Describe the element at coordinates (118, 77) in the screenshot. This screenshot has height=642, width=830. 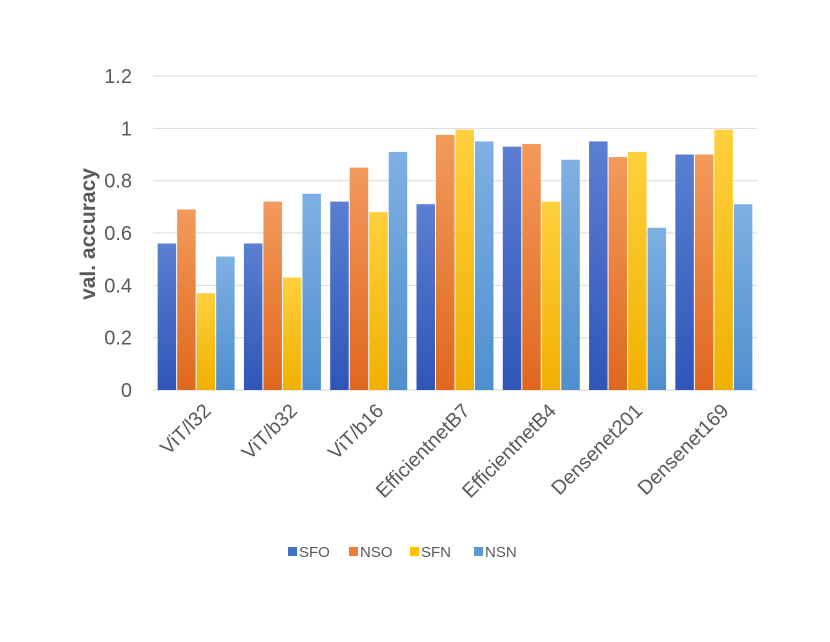
I see `y-tick-label: 1.2` at that location.